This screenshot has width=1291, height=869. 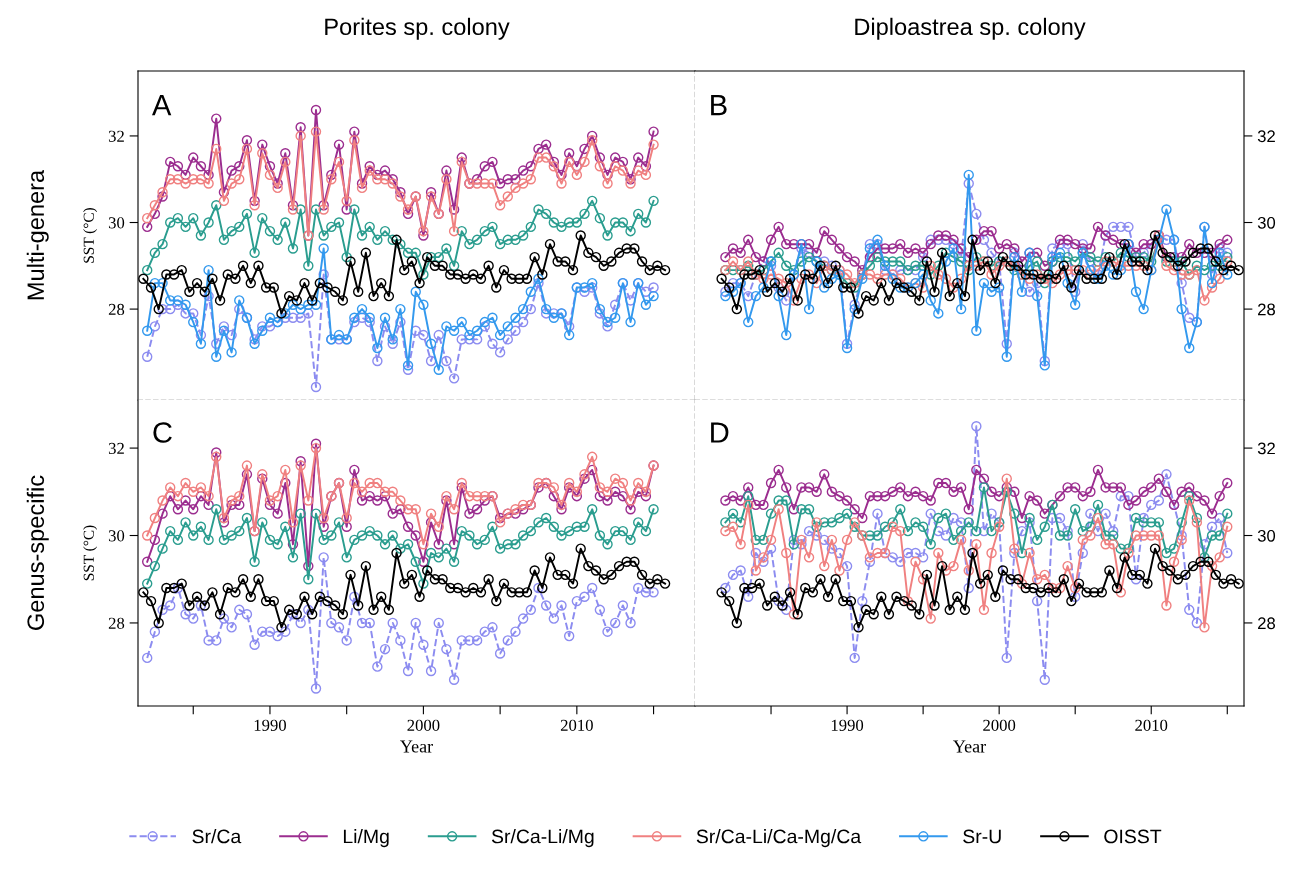 I want to click on annotation: C, so click(x=162, y=432).